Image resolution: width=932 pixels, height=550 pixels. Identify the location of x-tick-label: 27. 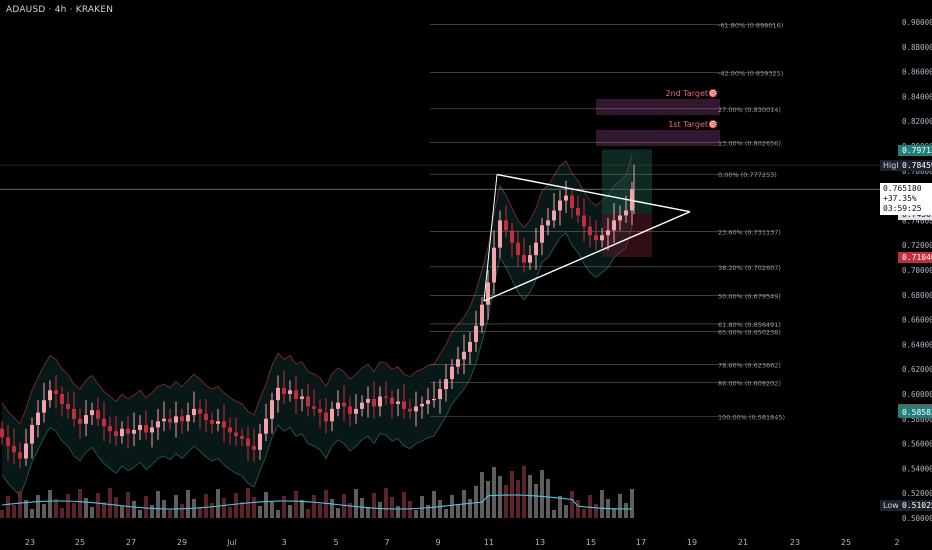
(131, 542).